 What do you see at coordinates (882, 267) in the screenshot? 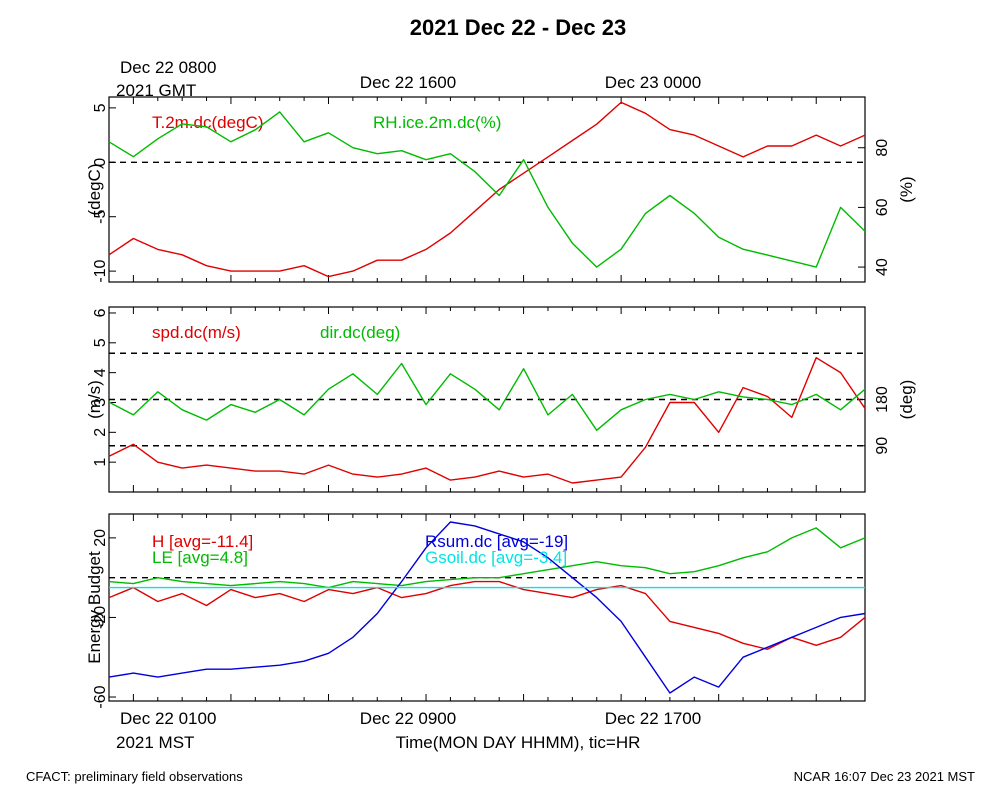
I see `y-tick-label-right: 40` at bounding box center [882, 267].